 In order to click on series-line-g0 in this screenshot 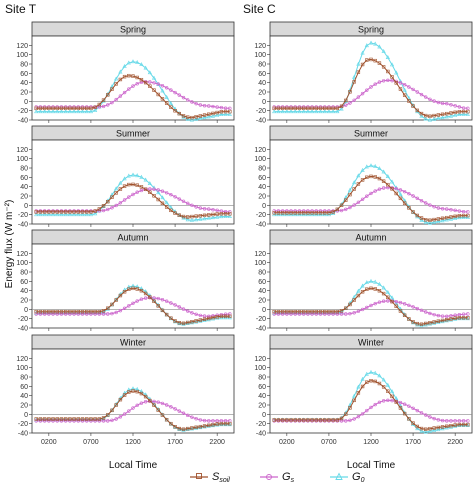, I will do `click(371, 194)`.